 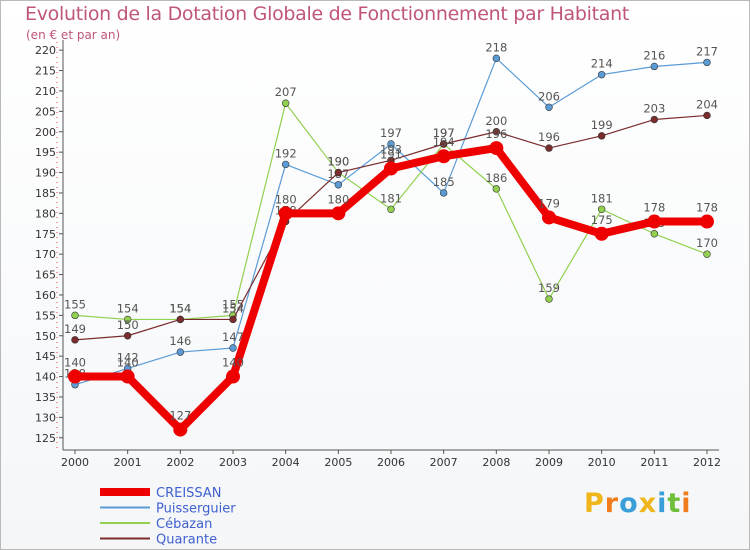 What do you see at coordinates (180, 462) in the screenshot?
I see `x-tick-label: 2002` at bounding box center [180, 462].